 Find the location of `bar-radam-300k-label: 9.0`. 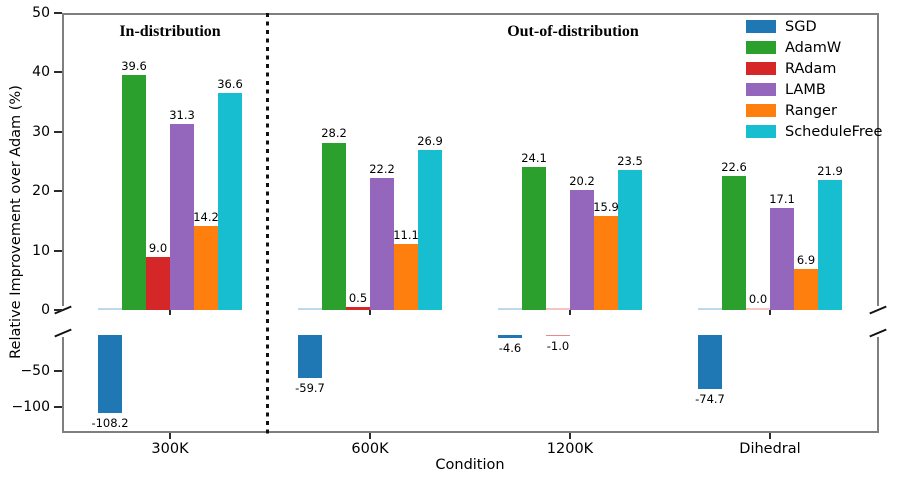

bar-radam-300k-label: 9.0 is located at coordinates (158, 247).